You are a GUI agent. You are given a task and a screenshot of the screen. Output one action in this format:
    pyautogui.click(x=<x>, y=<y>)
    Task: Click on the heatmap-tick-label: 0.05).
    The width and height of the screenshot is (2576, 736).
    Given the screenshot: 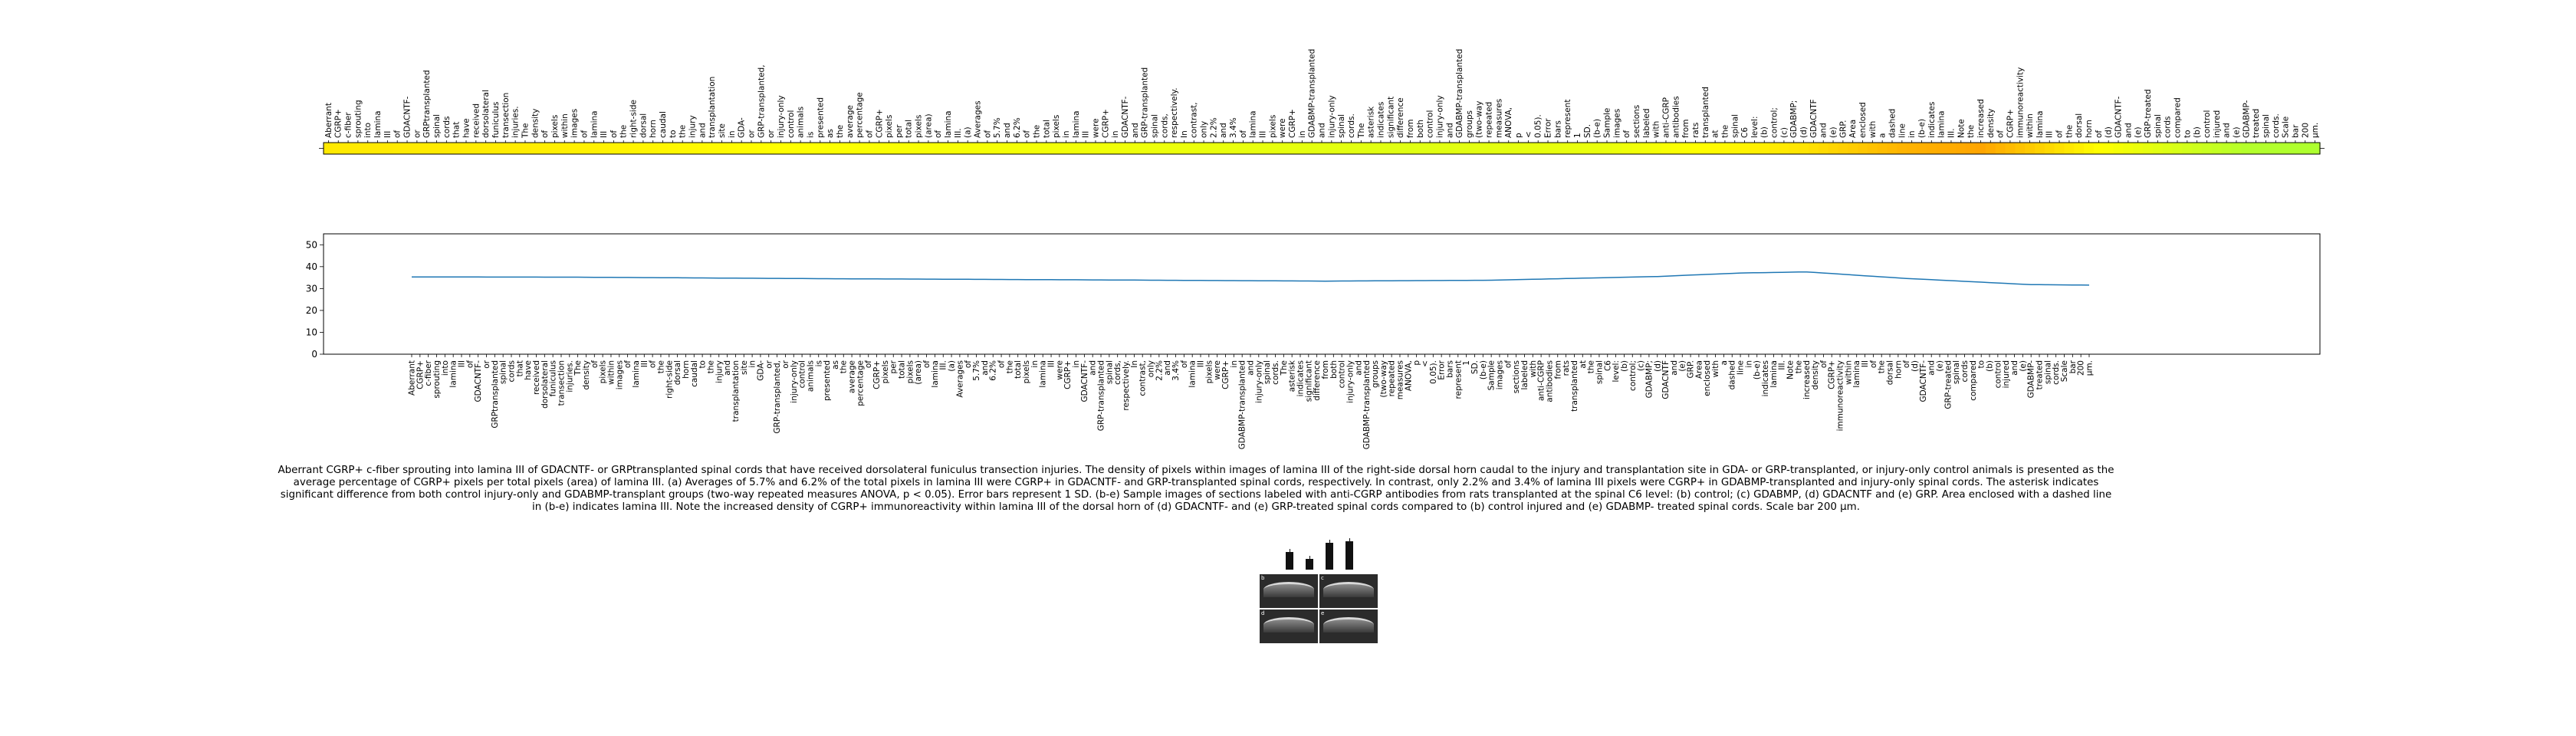 What is the action you would take?
    pyautogui.click(x=1539, y=126)
    